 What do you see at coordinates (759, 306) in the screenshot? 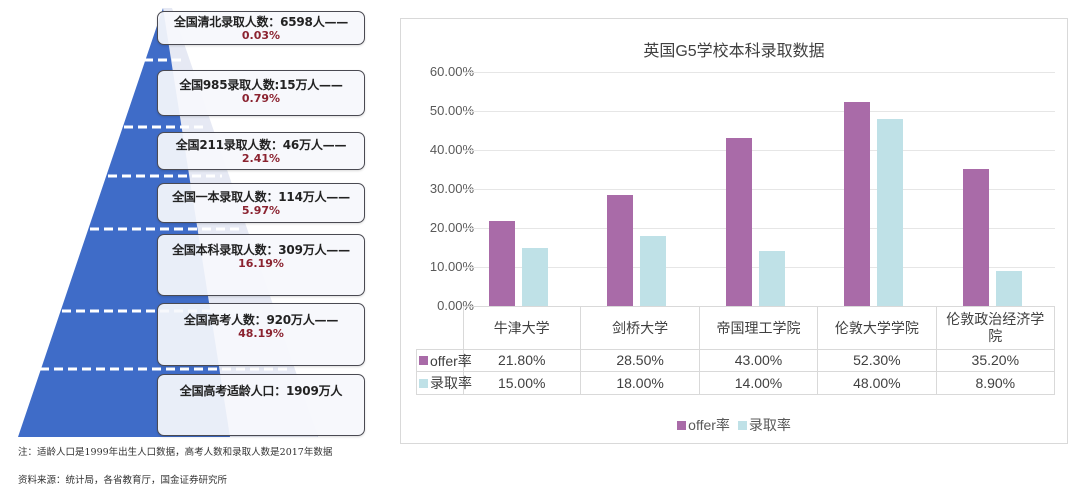
I see `x-axis-line` at bounding box center [759, 306].